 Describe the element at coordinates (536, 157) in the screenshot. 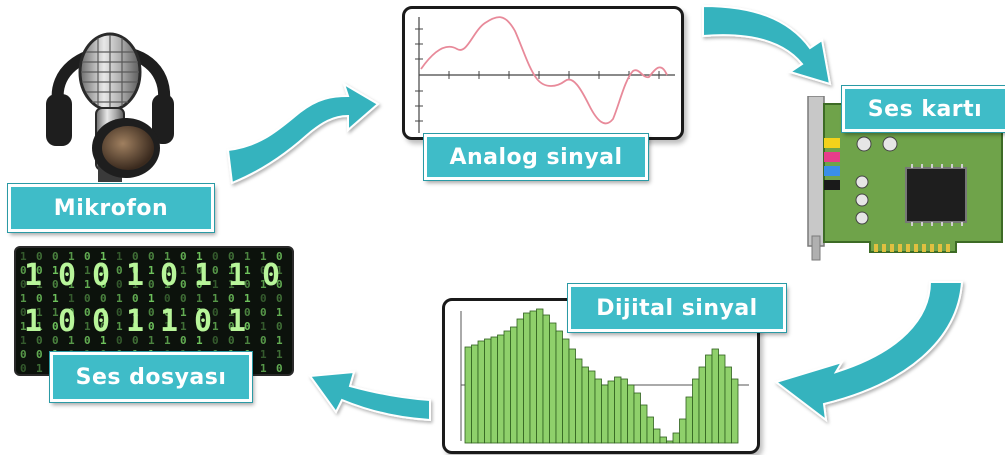

I see `label-analog-sinyal: Analog sinyal` at that location.